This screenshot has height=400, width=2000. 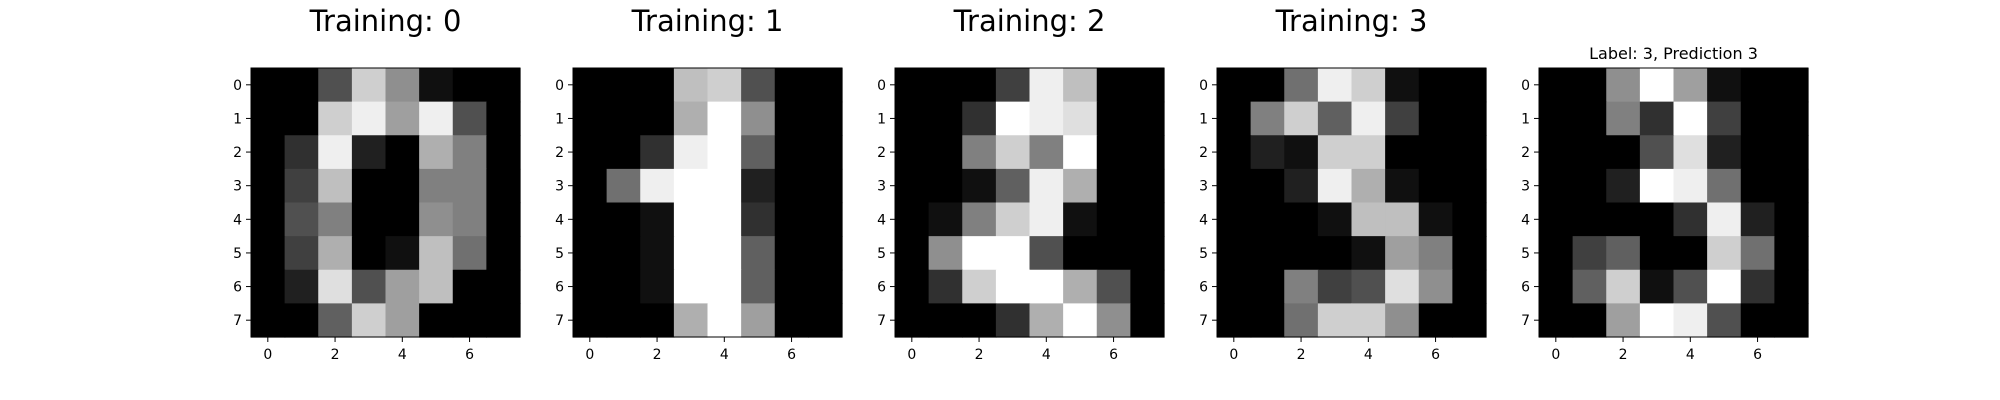 I want to click on y-tick-label: 3, so click(x=881, y=187).